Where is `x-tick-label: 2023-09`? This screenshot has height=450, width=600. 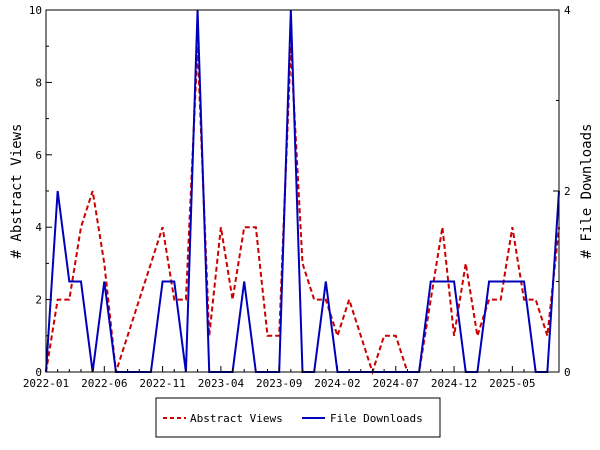
x-tick-label: 2023-09 is located at coordinates (279, 383).